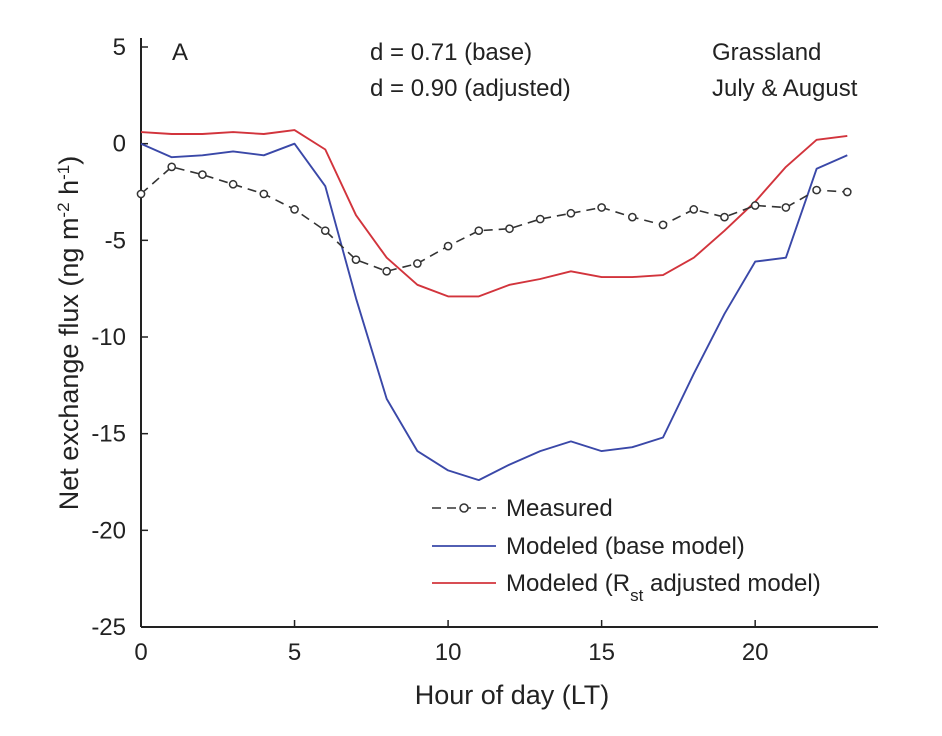 This screenshot has width=942, height=736. Describe the element at coordinates (464, 508) in the screenshot. I see `legend-marker-measured` at that location.